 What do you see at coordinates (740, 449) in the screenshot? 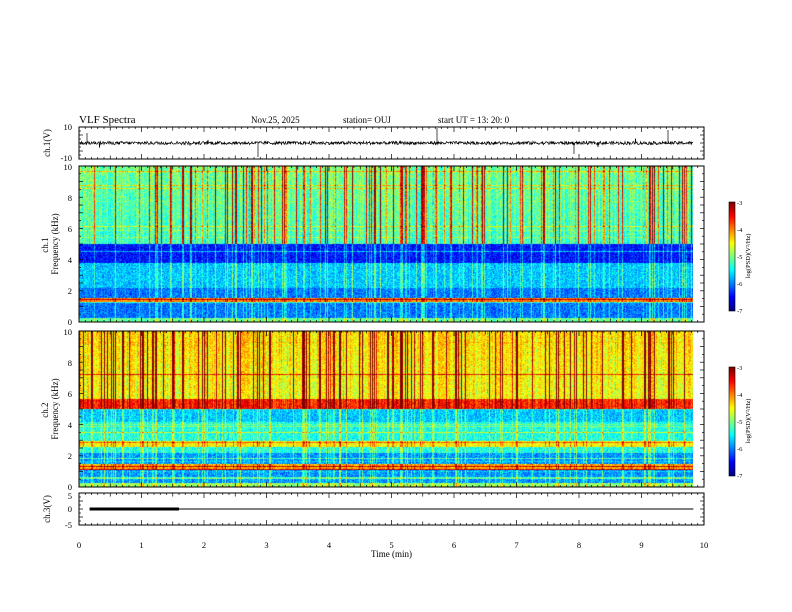
I see `cbar2-tick-label: -6` at bounding box center [740, 449].